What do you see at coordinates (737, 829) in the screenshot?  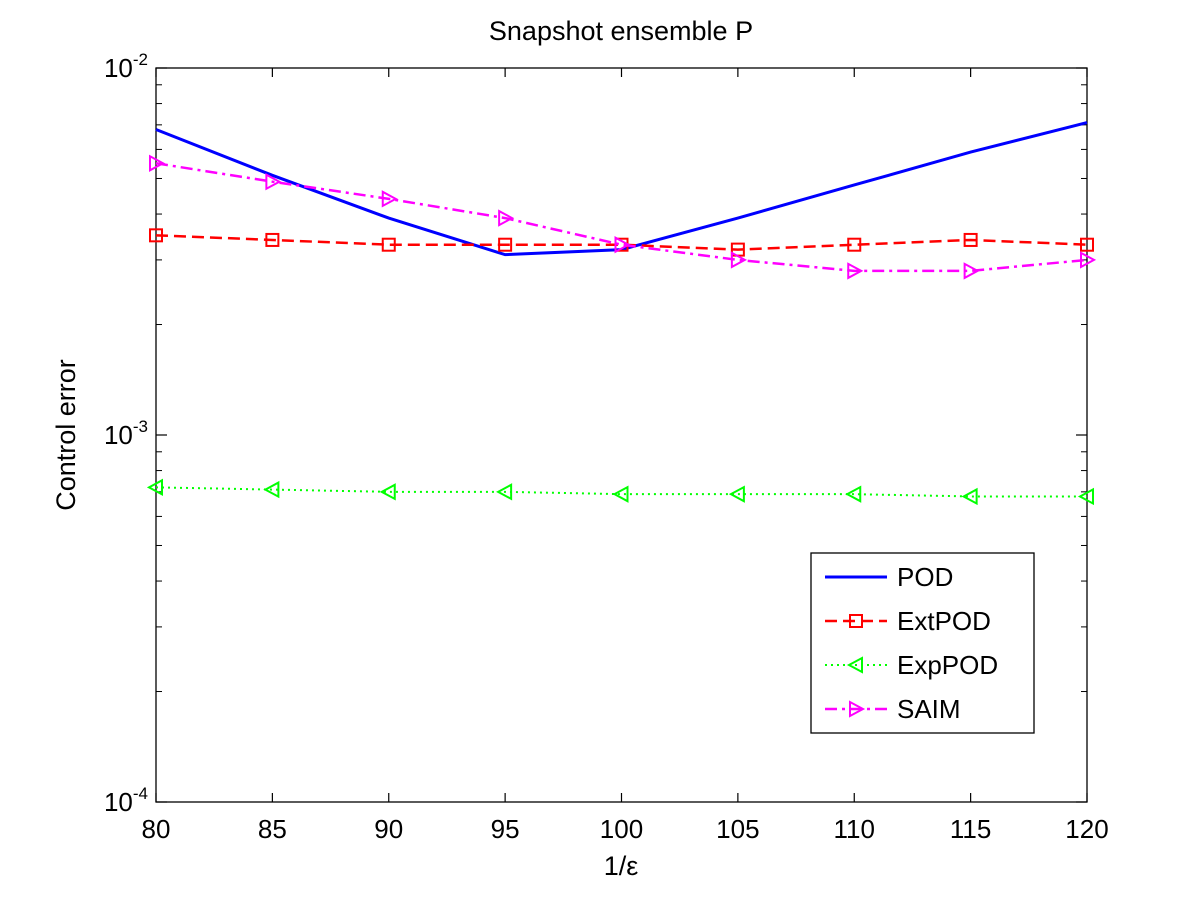 I see `x-tick-label: 105` at bounding box center [737, 829].